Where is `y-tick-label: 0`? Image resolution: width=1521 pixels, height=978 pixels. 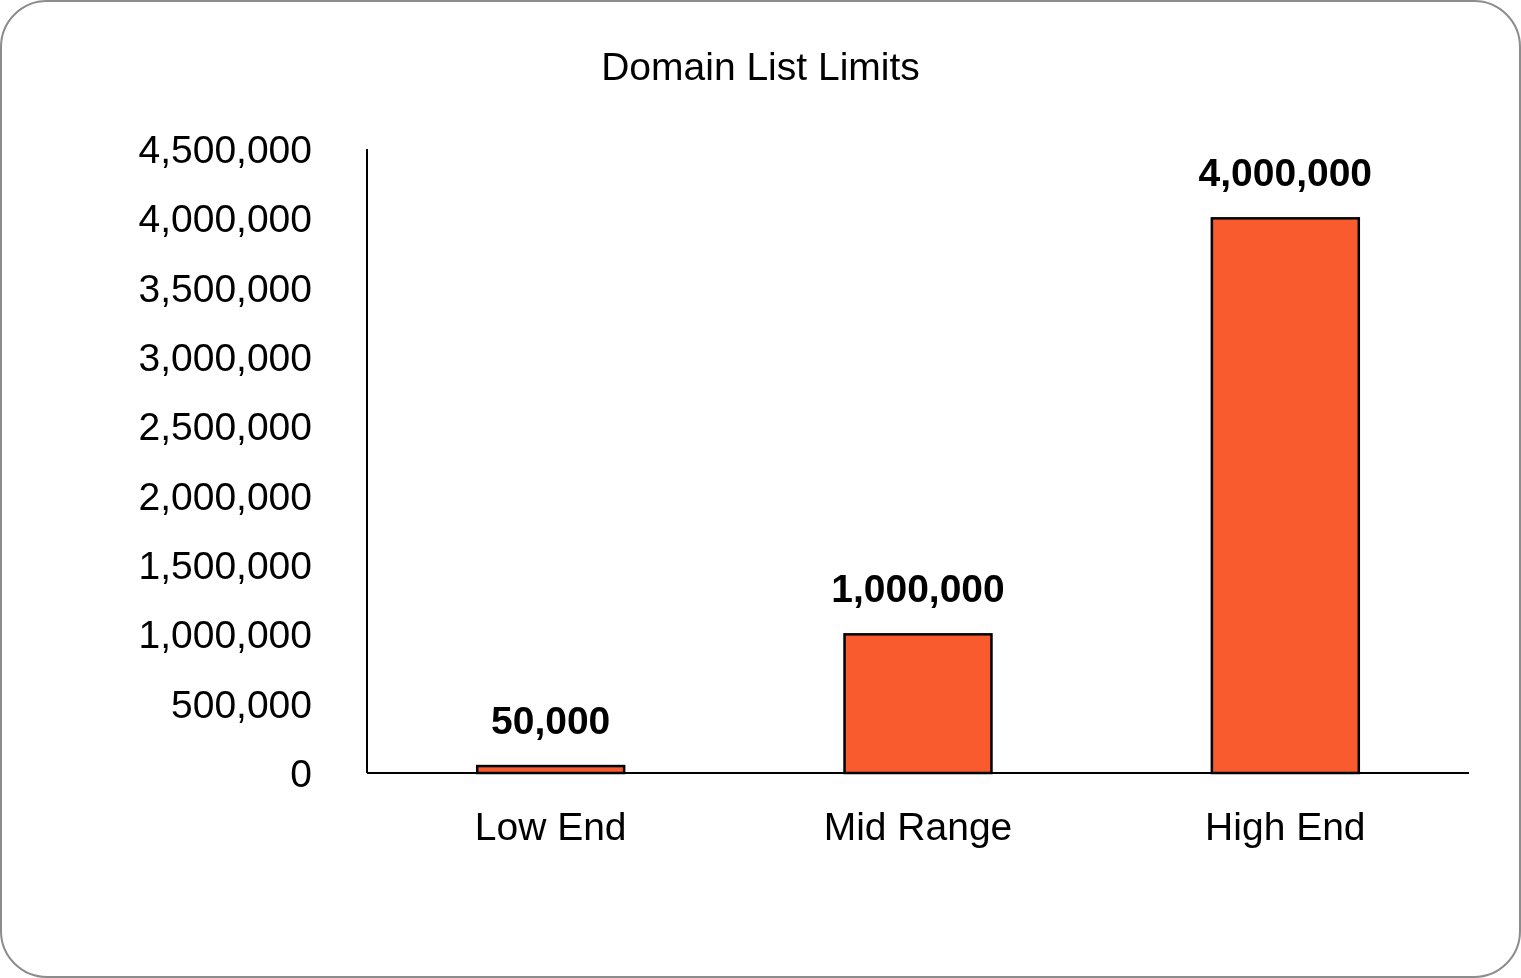
y-tick-label: 0 is located at coordinates (301, 774).